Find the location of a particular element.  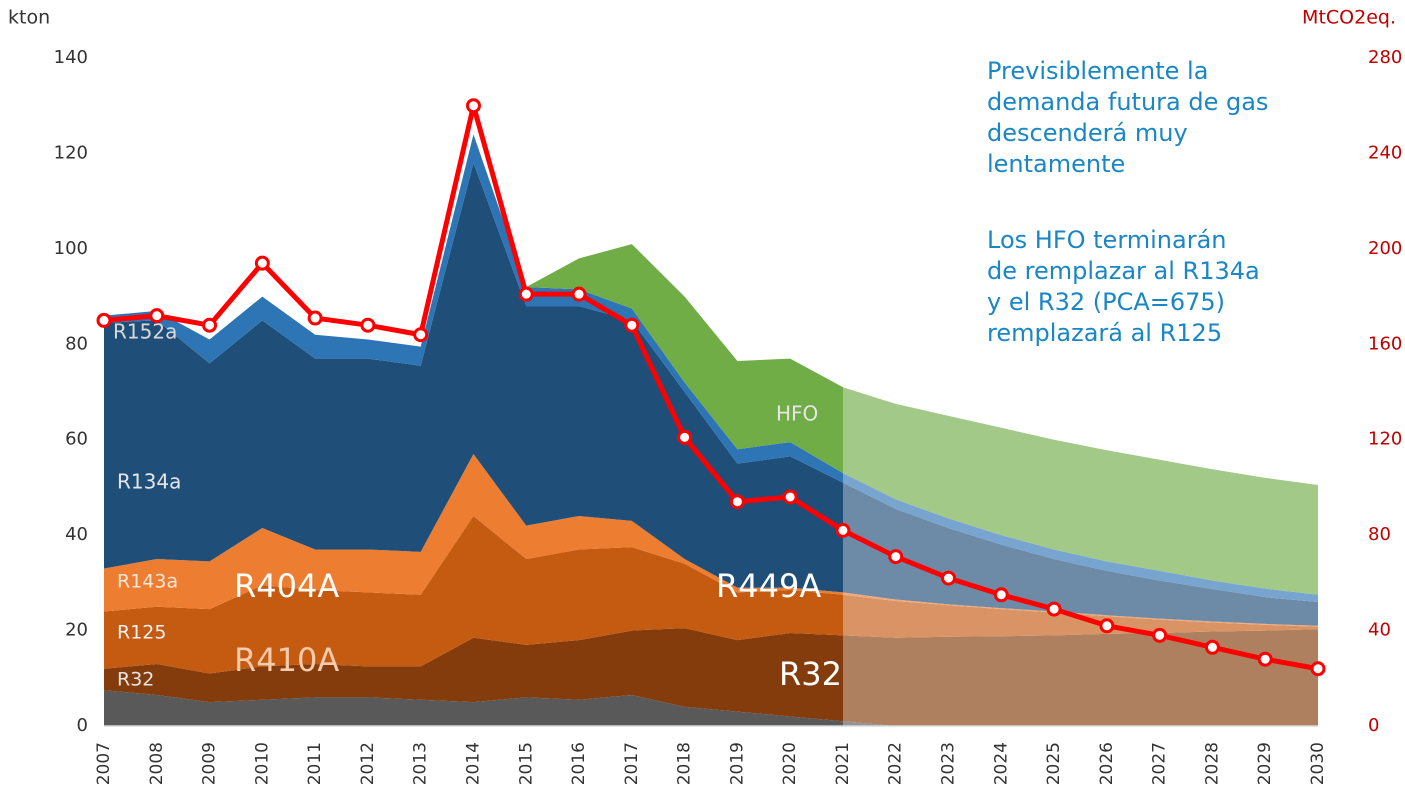

x-tick-label: 2021 is located at coordinates (843, 763).